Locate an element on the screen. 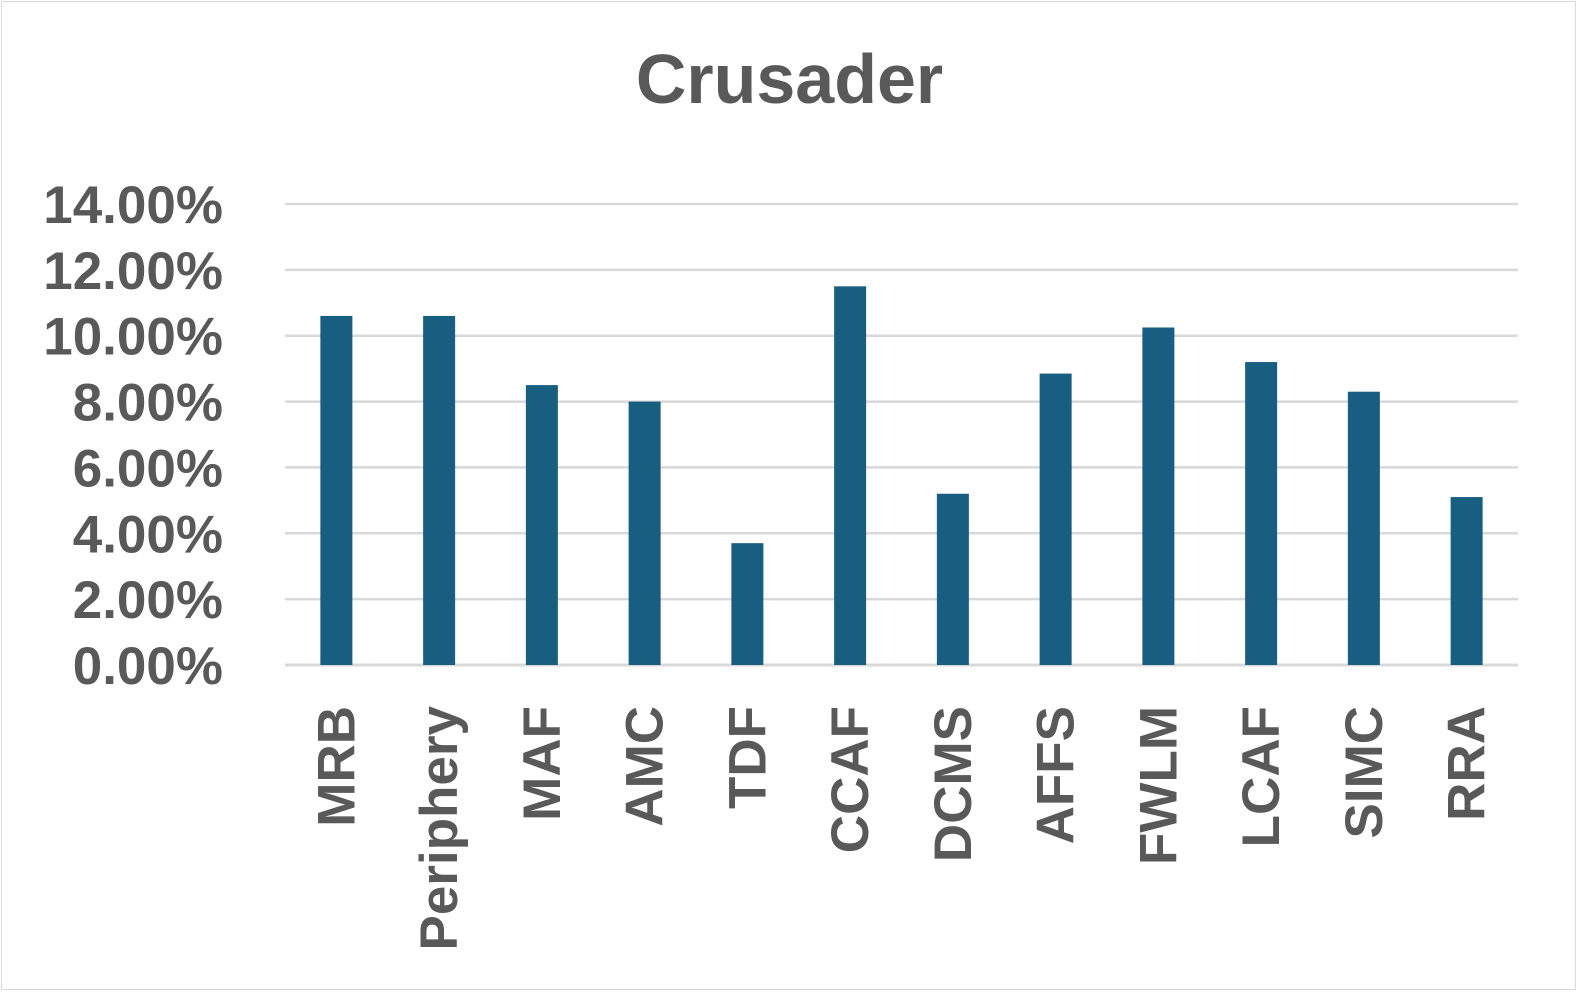  x-tick-label: LCAF is located at coordinates (1261, 776).